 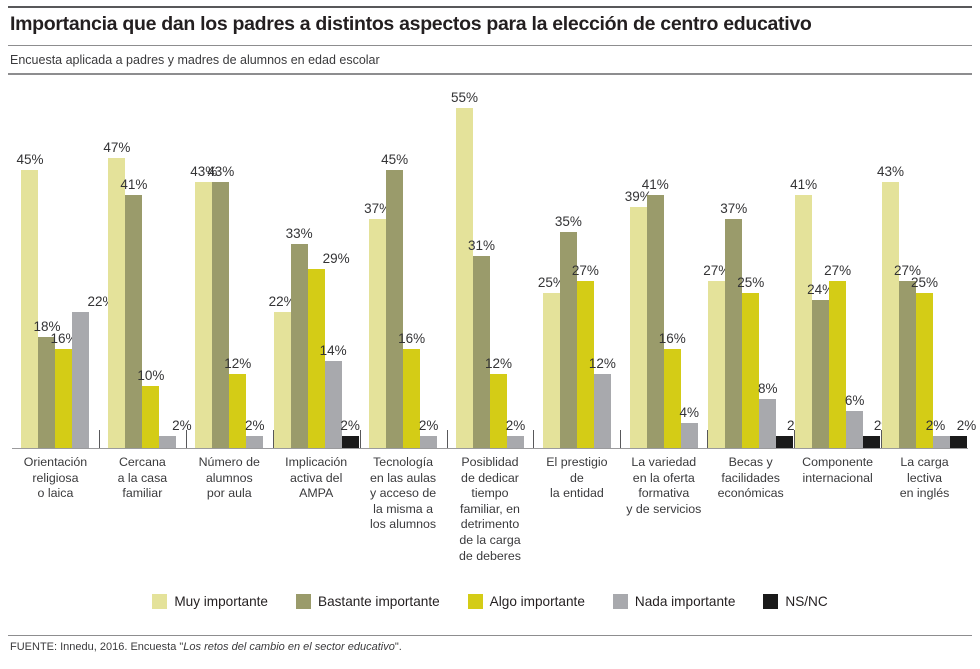 What do you see at coordinates (46, 264) in the screenshot?
I see `bar-column: 18%` at bounding box center [46, 264].